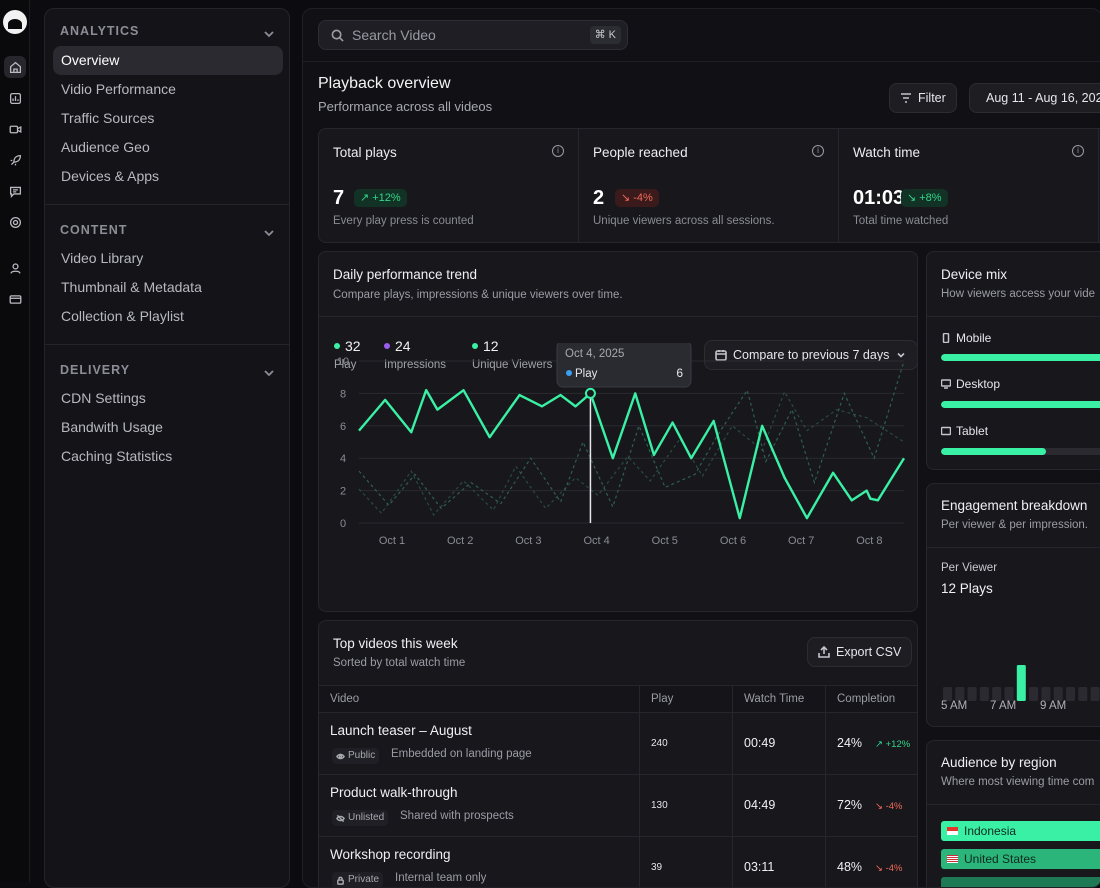 This screenshot has width=1100, height=888. What do you see at coordinates (569, 373) in the screenshot?
I see `tooltip-dot` at bounding box center [569, 373].